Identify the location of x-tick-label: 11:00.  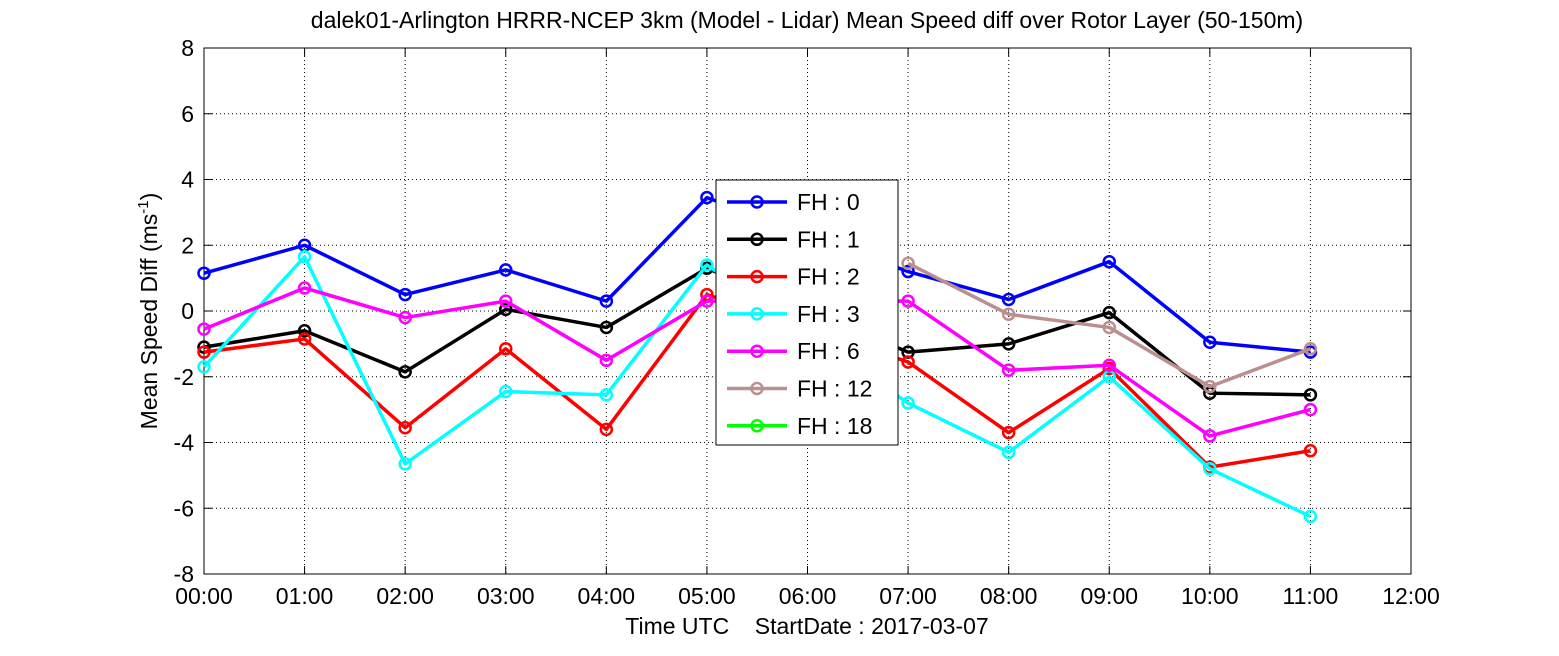
(1310, 596).